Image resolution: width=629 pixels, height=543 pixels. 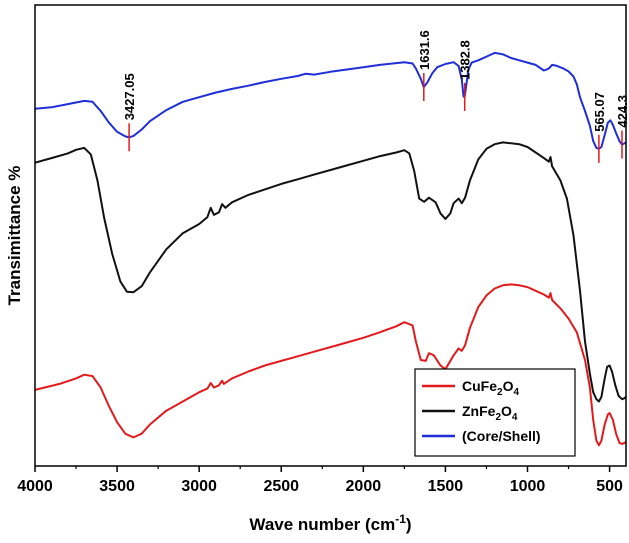 What do you see at coordinates (490, 388) in the screenshot?
I see `legend-label: CuFe2O4` at bounding box center [490, 388].